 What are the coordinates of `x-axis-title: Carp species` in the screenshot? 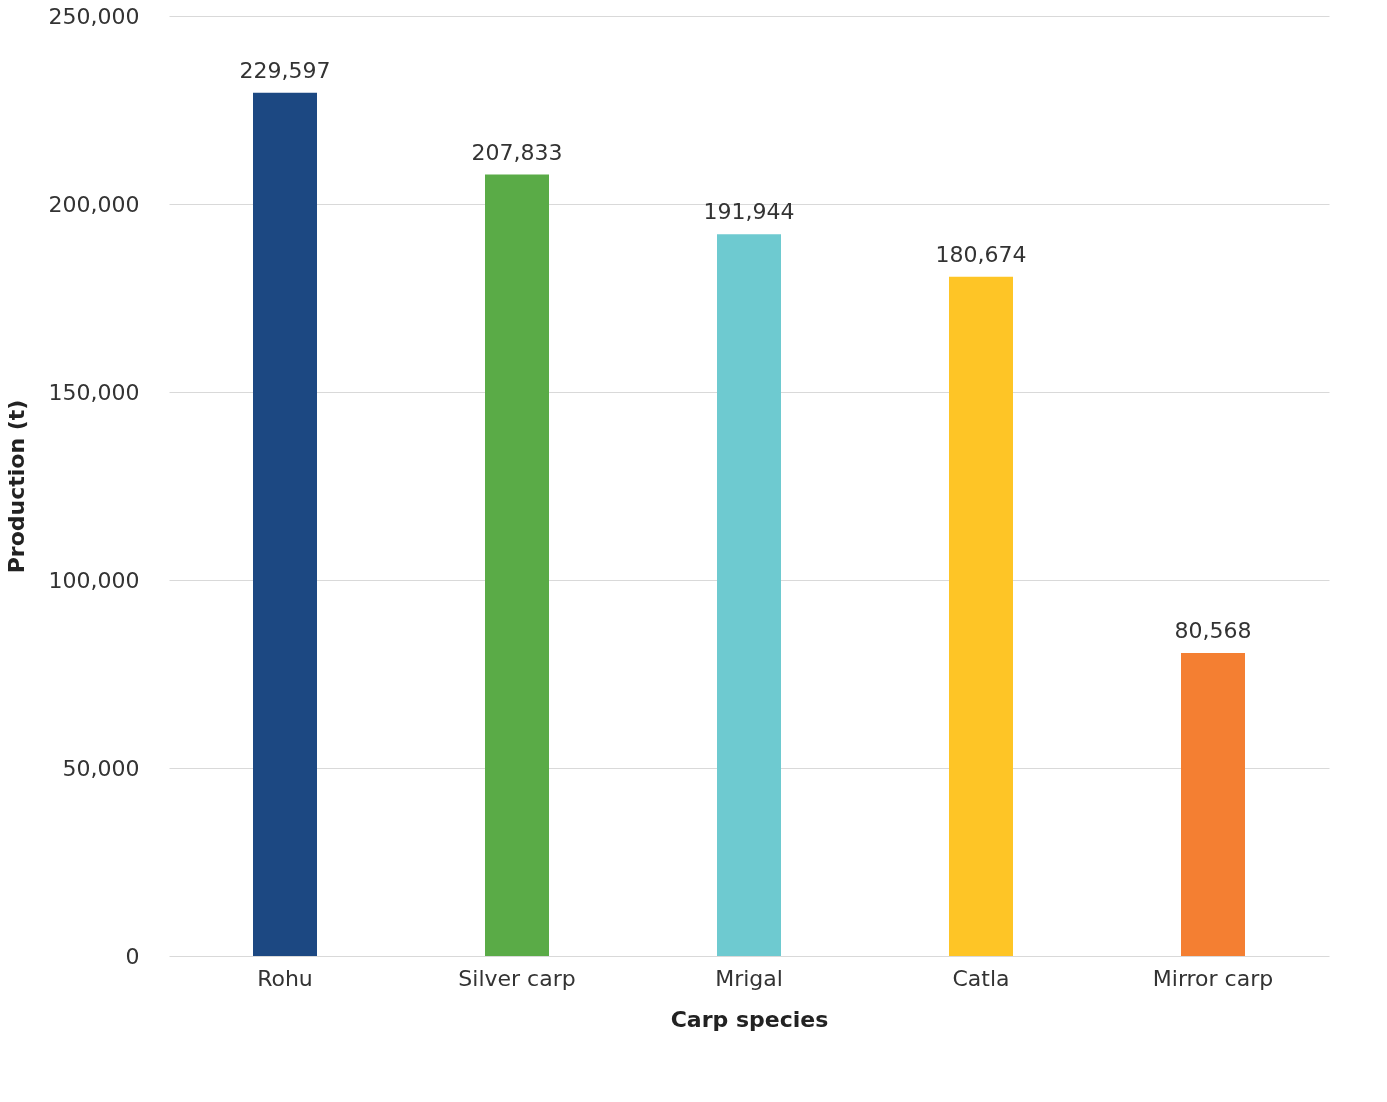 It's located at (749, 1019).